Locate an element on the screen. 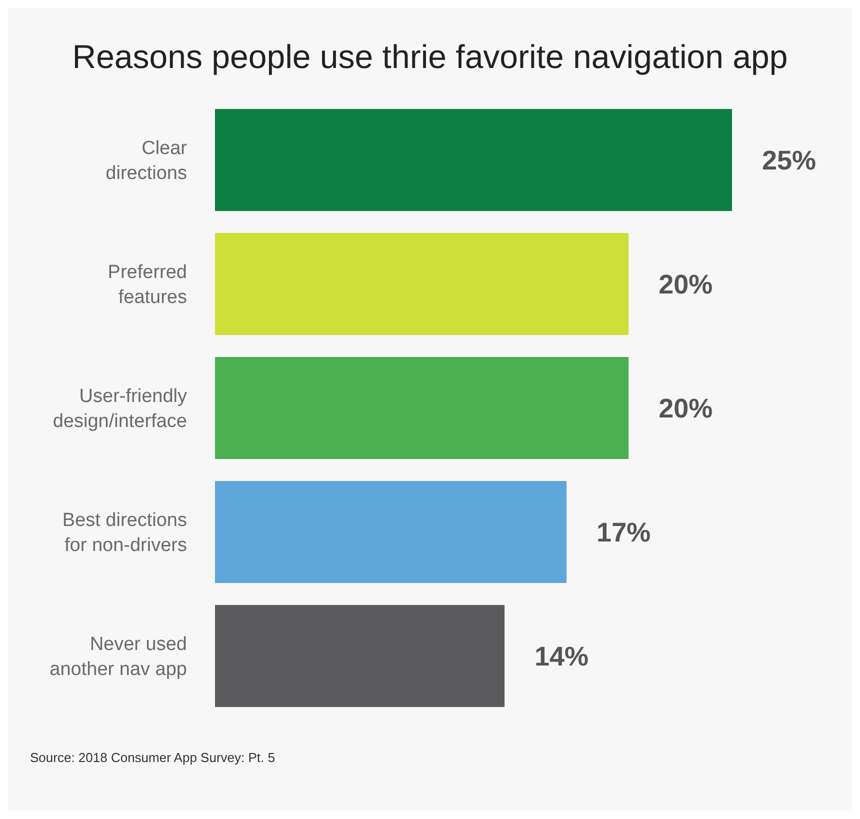  y-tick-label: Never used another nav app is located at coordinates (118, 657).